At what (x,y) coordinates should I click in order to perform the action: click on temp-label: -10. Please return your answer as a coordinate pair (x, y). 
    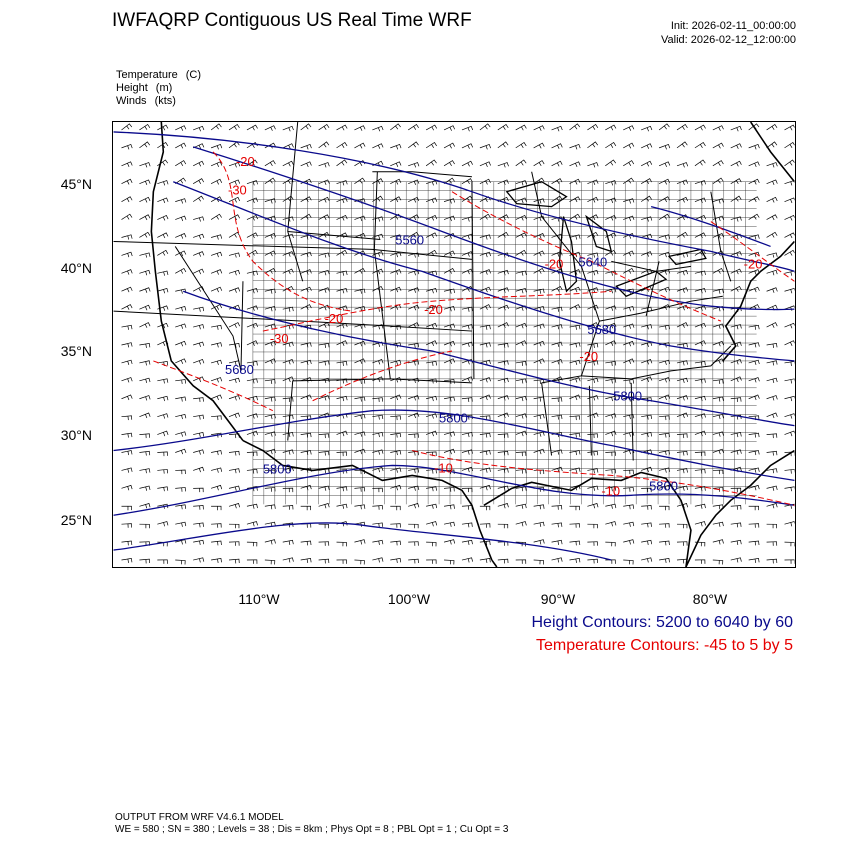
    Looking at the image, I should click on (610, 490).